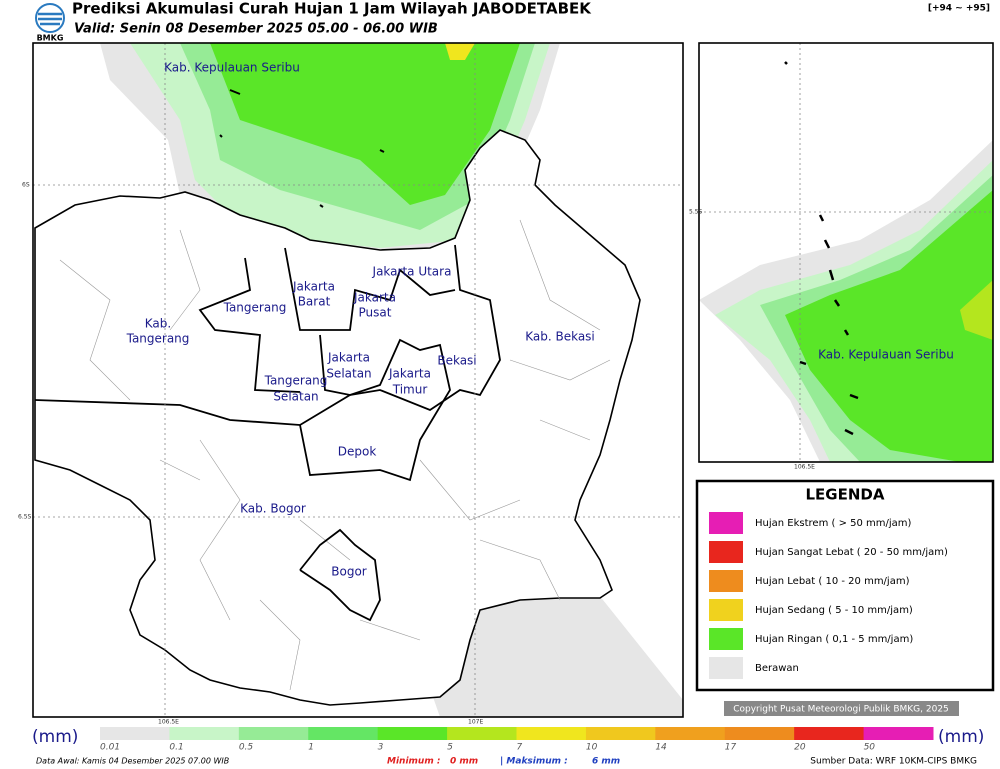  I want to click on colorbar-tick-label: 10, so click(592, 748).